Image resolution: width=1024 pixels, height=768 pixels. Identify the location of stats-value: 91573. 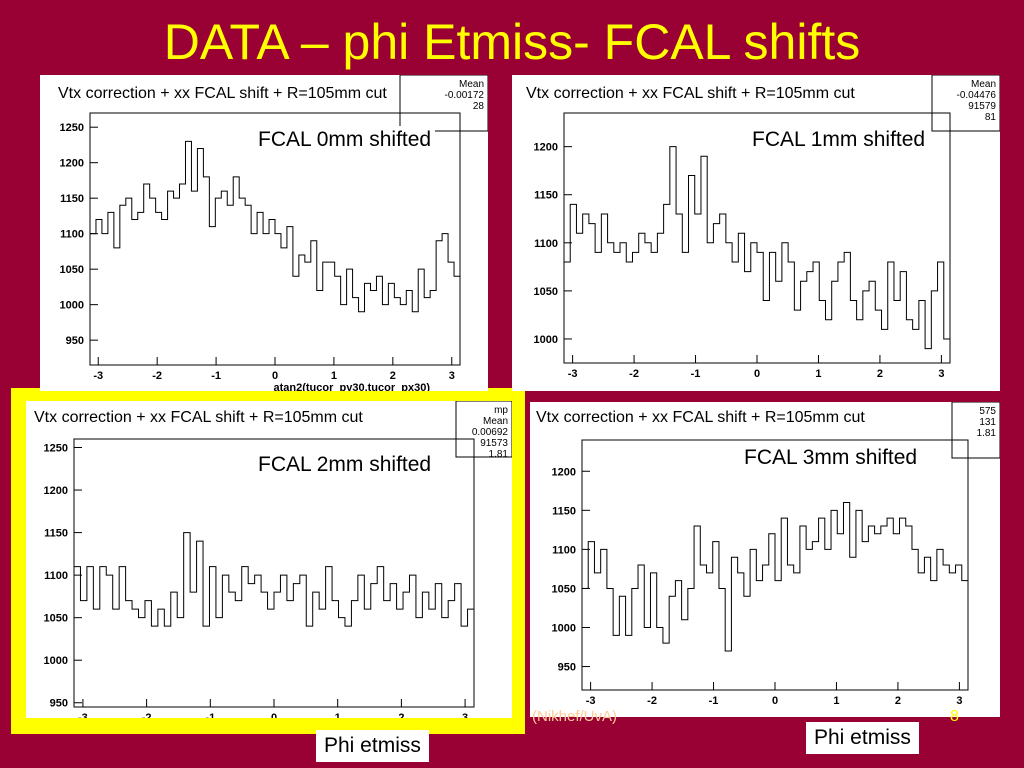
(494, 443).